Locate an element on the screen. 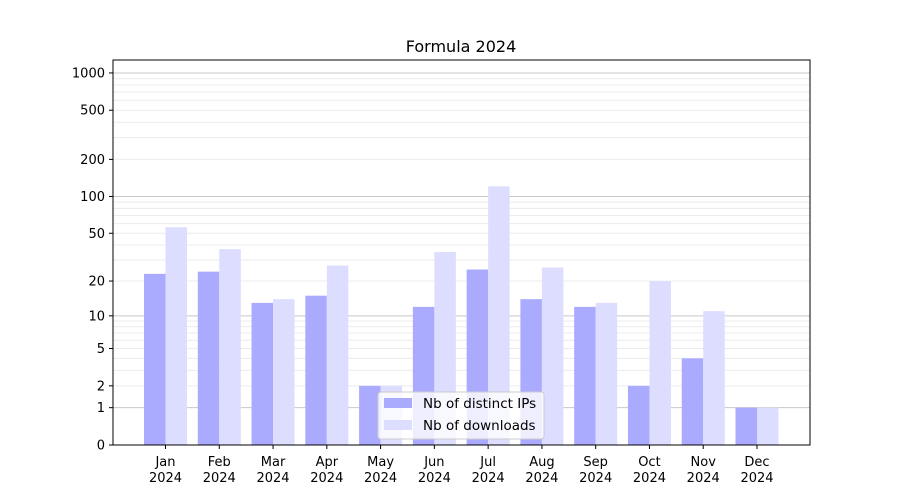 Image resolution: width=900 pixels, height=504 pixels. legend: Nb of distinct IPs Nb of downloads is located at coordinates (461, 415).